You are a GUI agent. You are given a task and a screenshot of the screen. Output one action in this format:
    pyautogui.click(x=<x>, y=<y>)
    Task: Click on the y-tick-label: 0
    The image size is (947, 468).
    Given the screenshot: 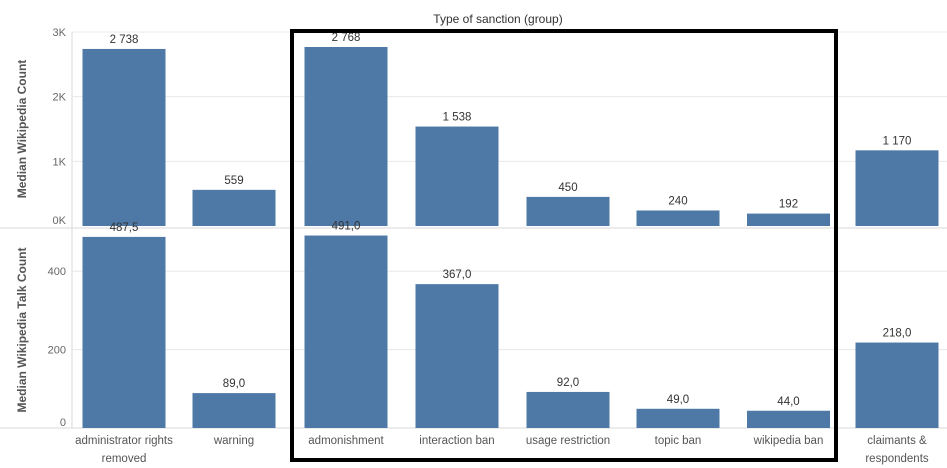 What is the action you would take?
    pyautogui.click(x=63, y=423)
    